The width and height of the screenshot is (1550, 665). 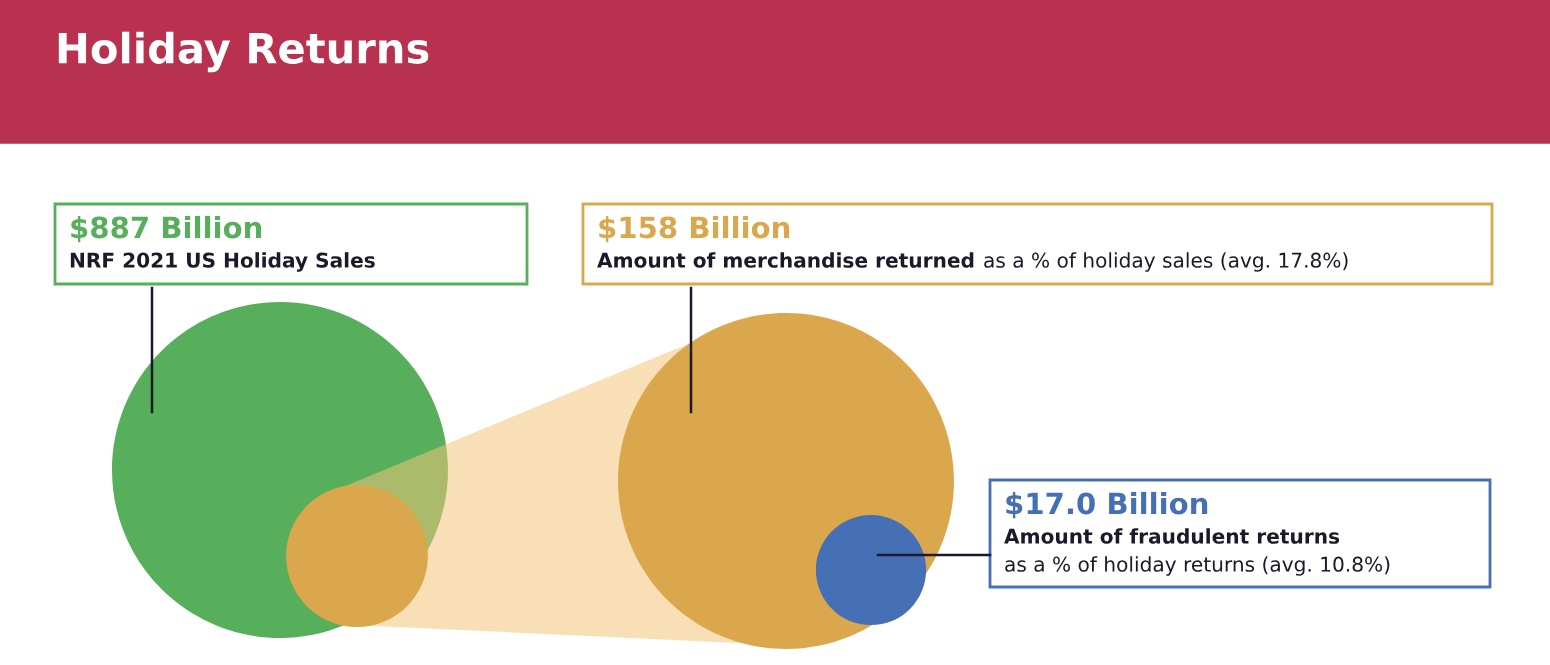 I want to click on data-label: $17.0 Billion, so click(x=1107, y=505).